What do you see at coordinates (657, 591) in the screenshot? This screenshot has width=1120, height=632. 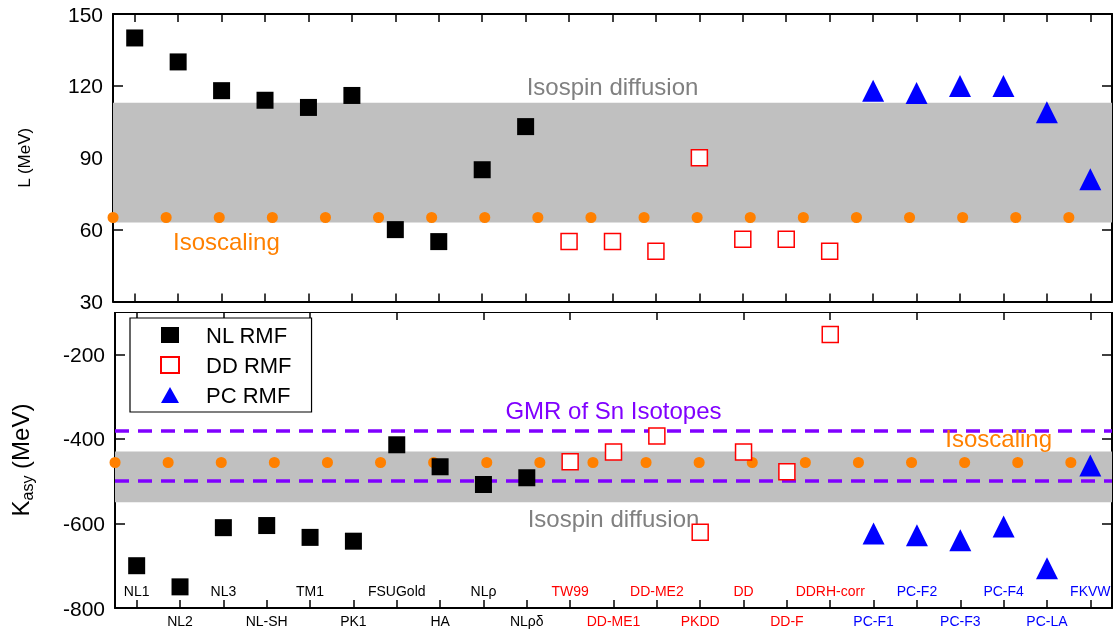 I see `x-tick-label: DD-ME2` at bounding box center [657, 591].